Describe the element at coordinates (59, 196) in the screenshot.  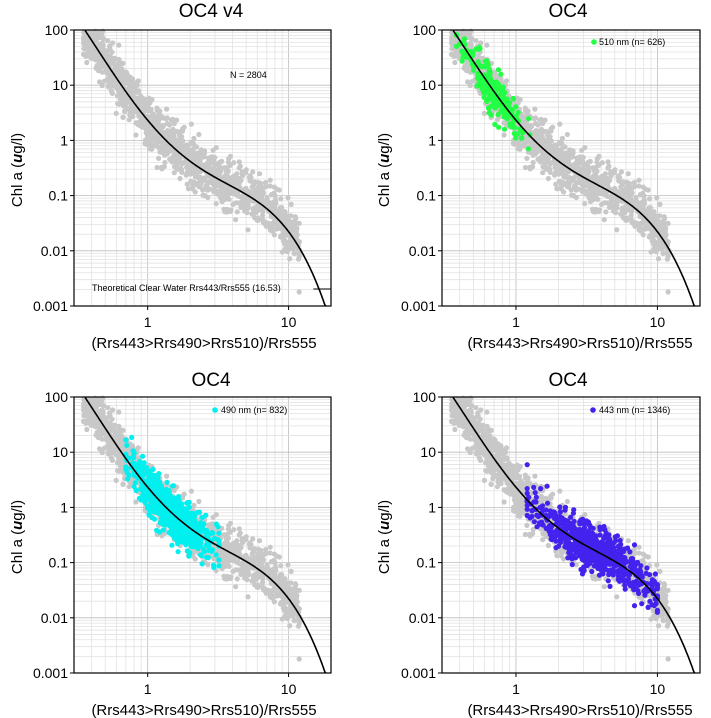
I see `y-tick-label: 0.1` at that location.